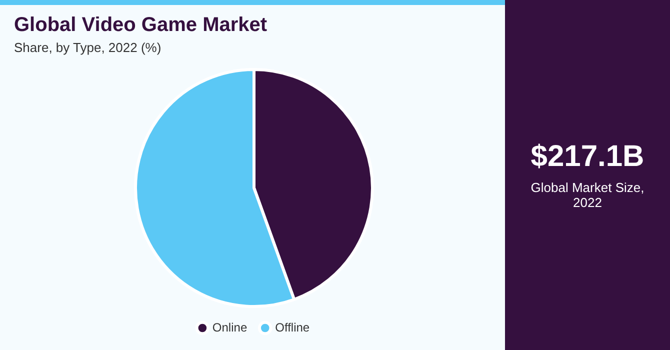 Image resolution: width=670 pixels, height=350 pixels. Describe the element at coordinates (292, 327) in the screenshot. I see `legend-label: Offline` at that location.